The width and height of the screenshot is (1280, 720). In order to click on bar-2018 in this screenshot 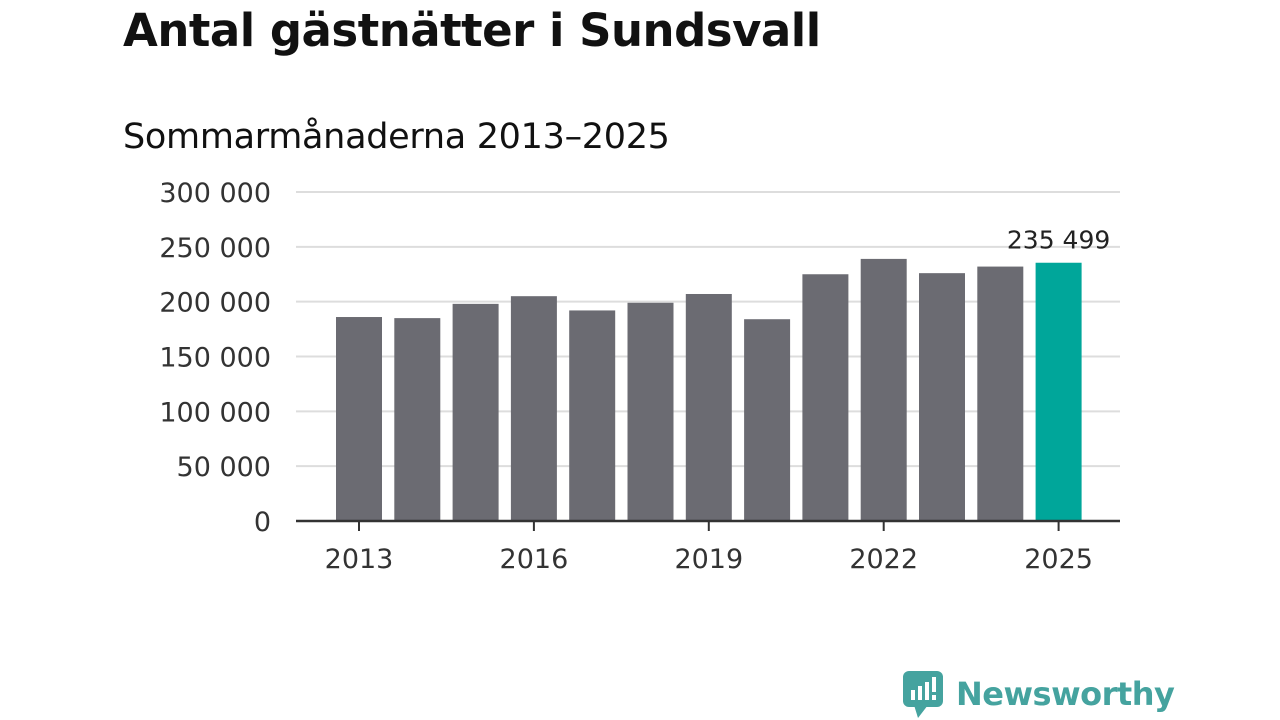, I will do `click(650, 411)`.